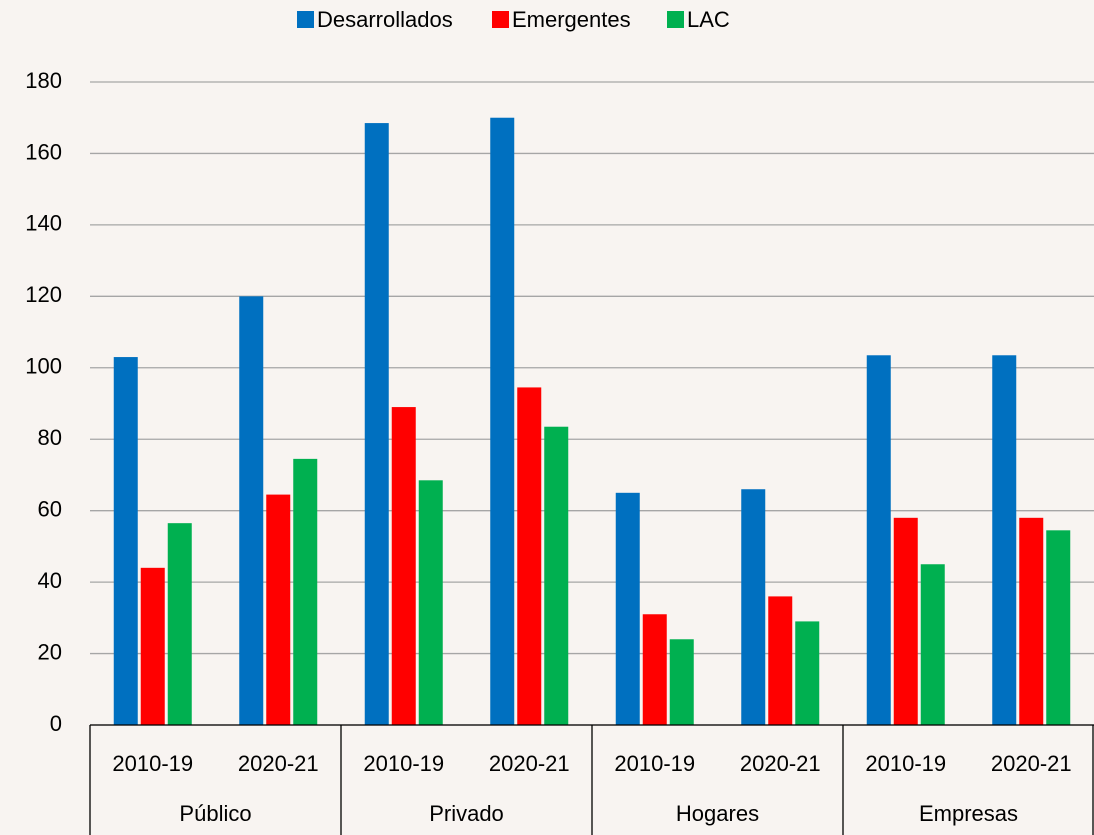  I want to click on legend-label: Emergentes, so click(571, 19).